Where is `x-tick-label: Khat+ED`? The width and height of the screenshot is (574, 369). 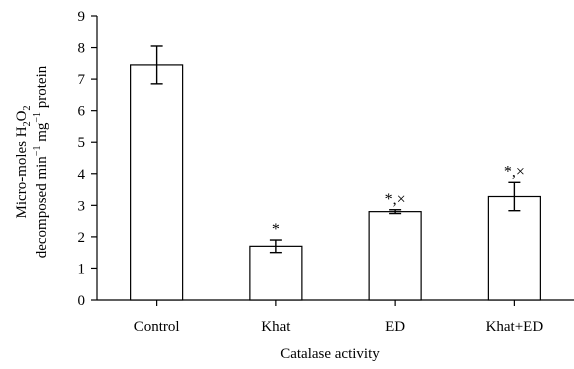 x-tick-label: Khat+ED is located at coordinates (515, 327).